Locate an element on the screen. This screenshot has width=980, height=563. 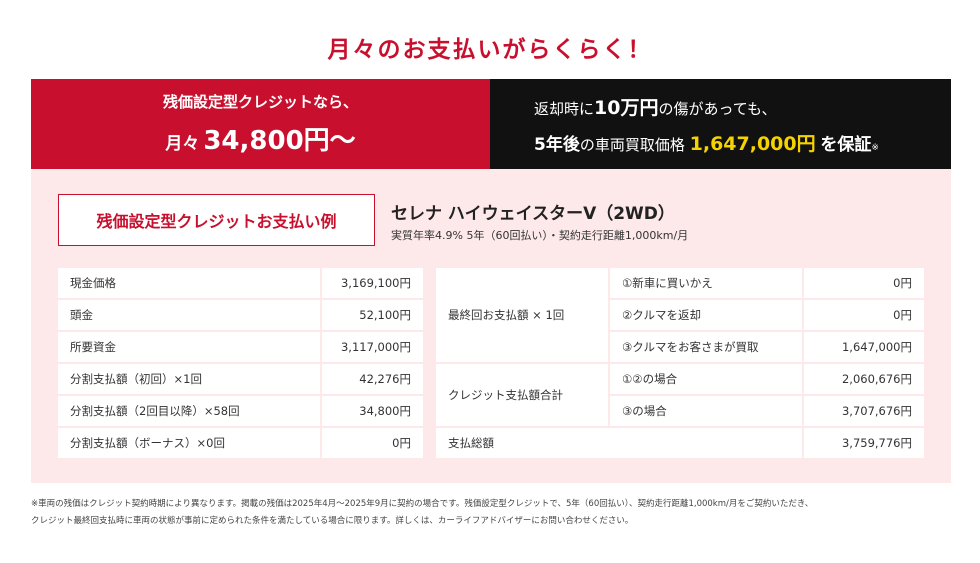
option-label: ①新車に買いかえ is located at coordinates (706, 283).